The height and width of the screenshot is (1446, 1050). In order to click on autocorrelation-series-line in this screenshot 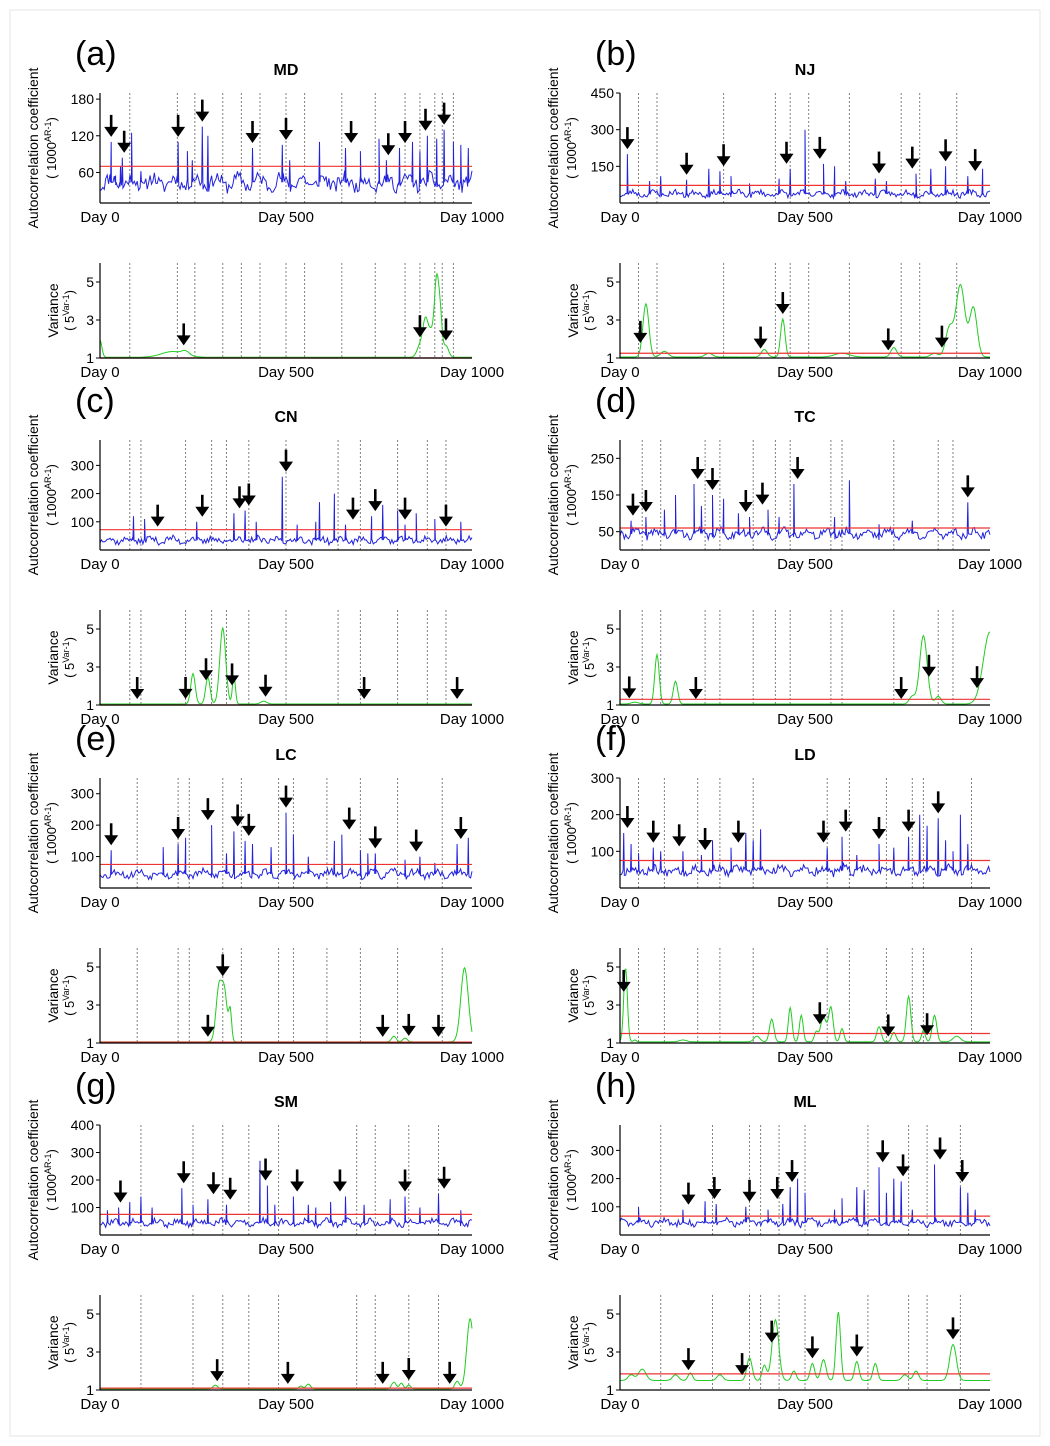, I will do `click(286, 1195)`.